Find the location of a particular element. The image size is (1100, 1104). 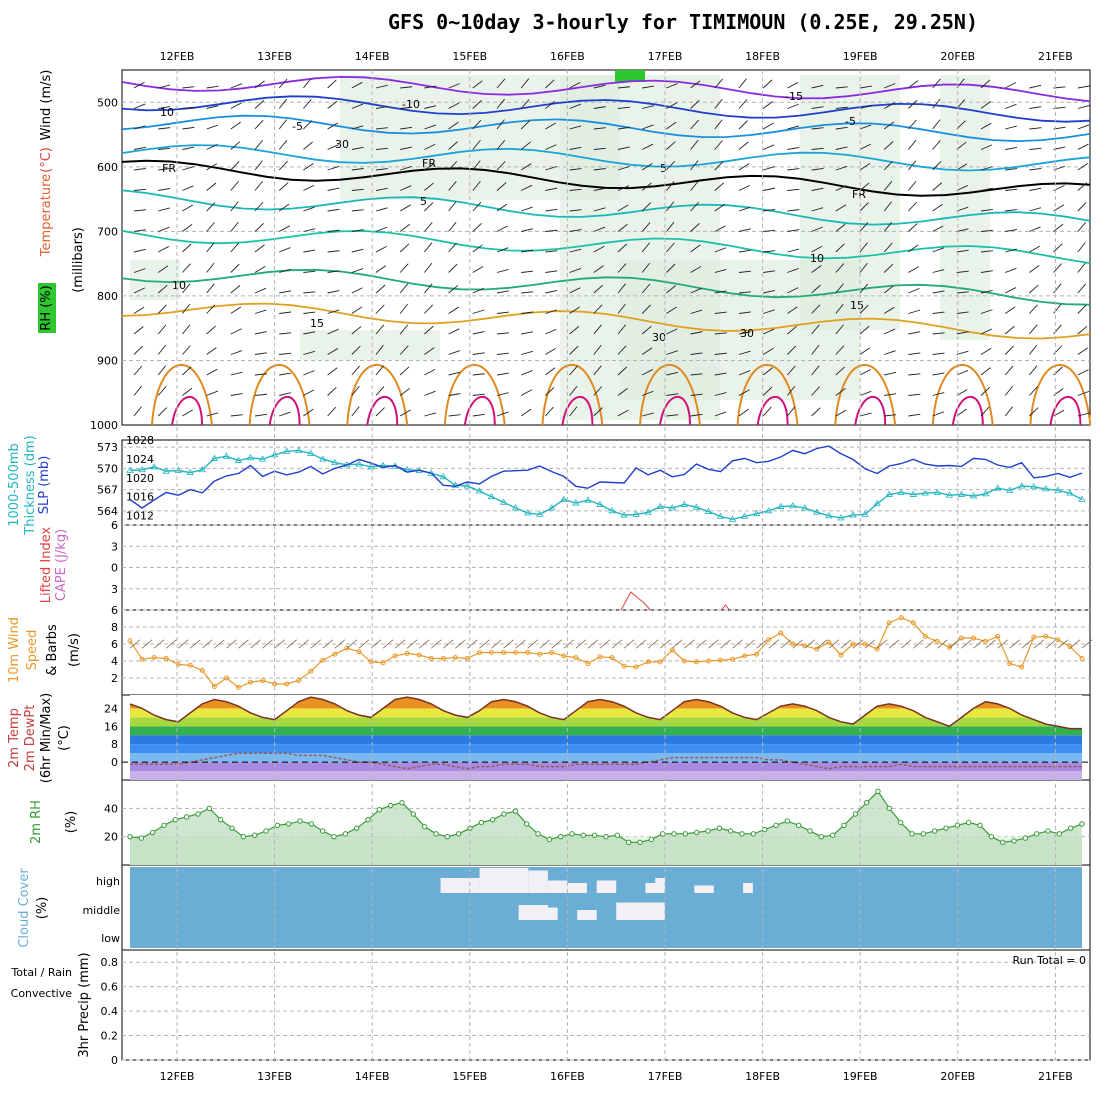

cloud-cell-high is located at coordinates (655, 888).